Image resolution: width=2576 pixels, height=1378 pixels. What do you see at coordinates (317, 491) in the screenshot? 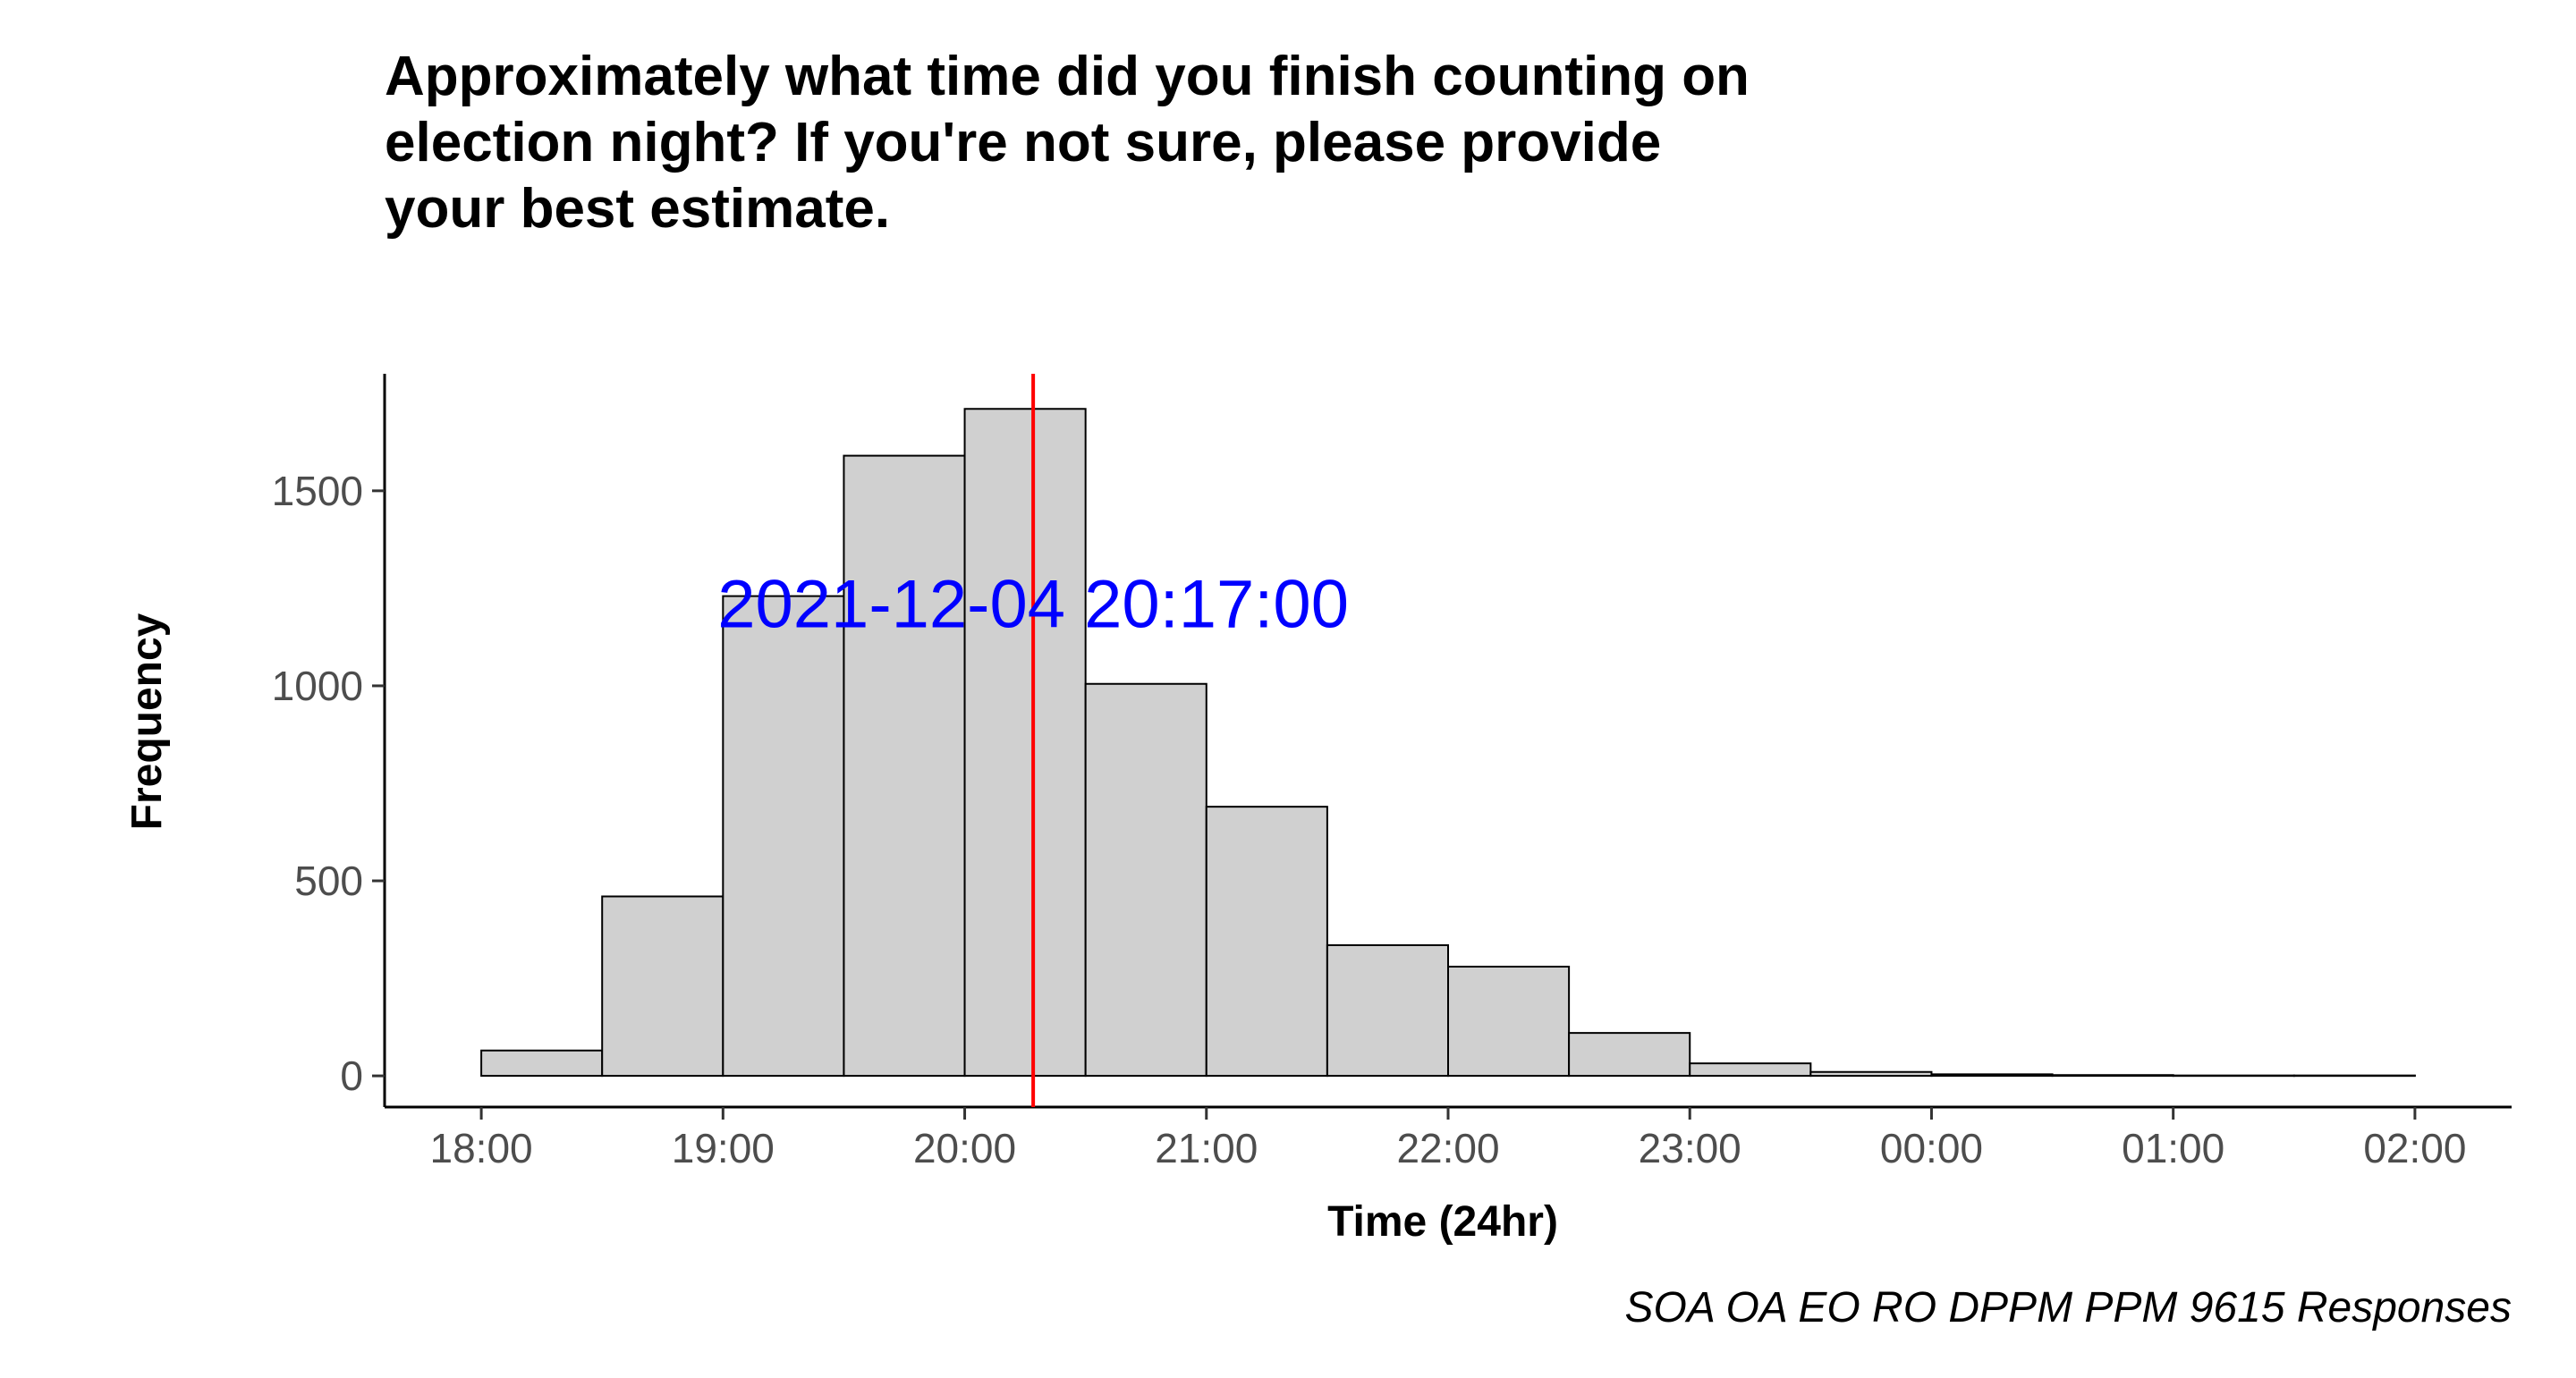
I see `y-tick-label: 1500` at bounding box center [317, 491].